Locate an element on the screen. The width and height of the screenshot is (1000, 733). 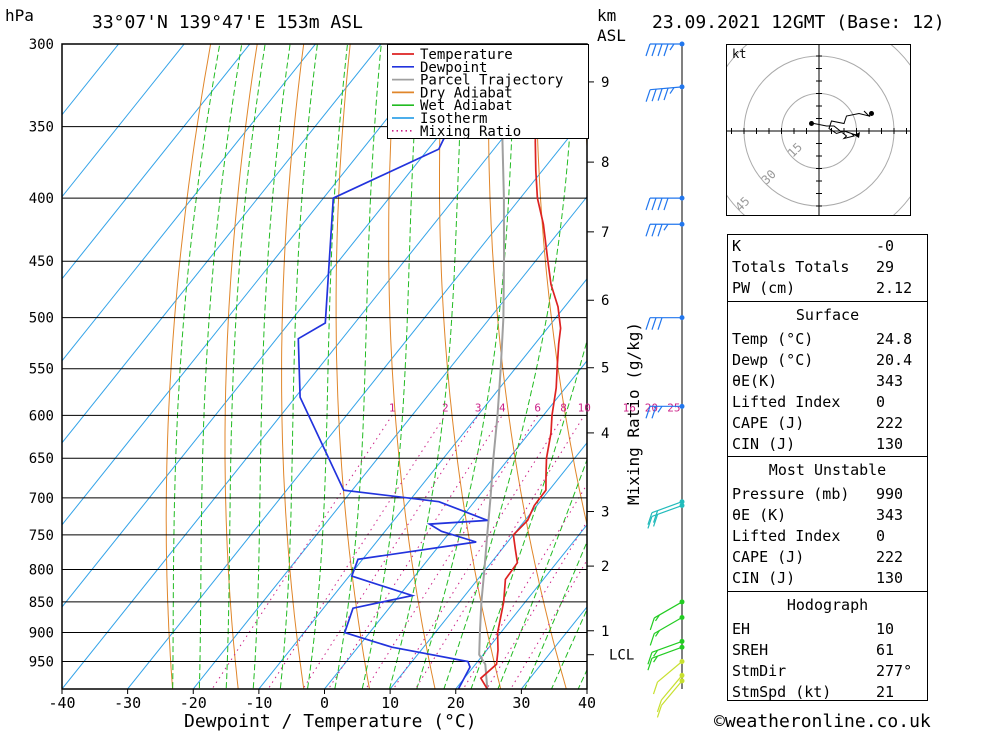
asl-unit-label: ASL is located at coordinates (611, 35).